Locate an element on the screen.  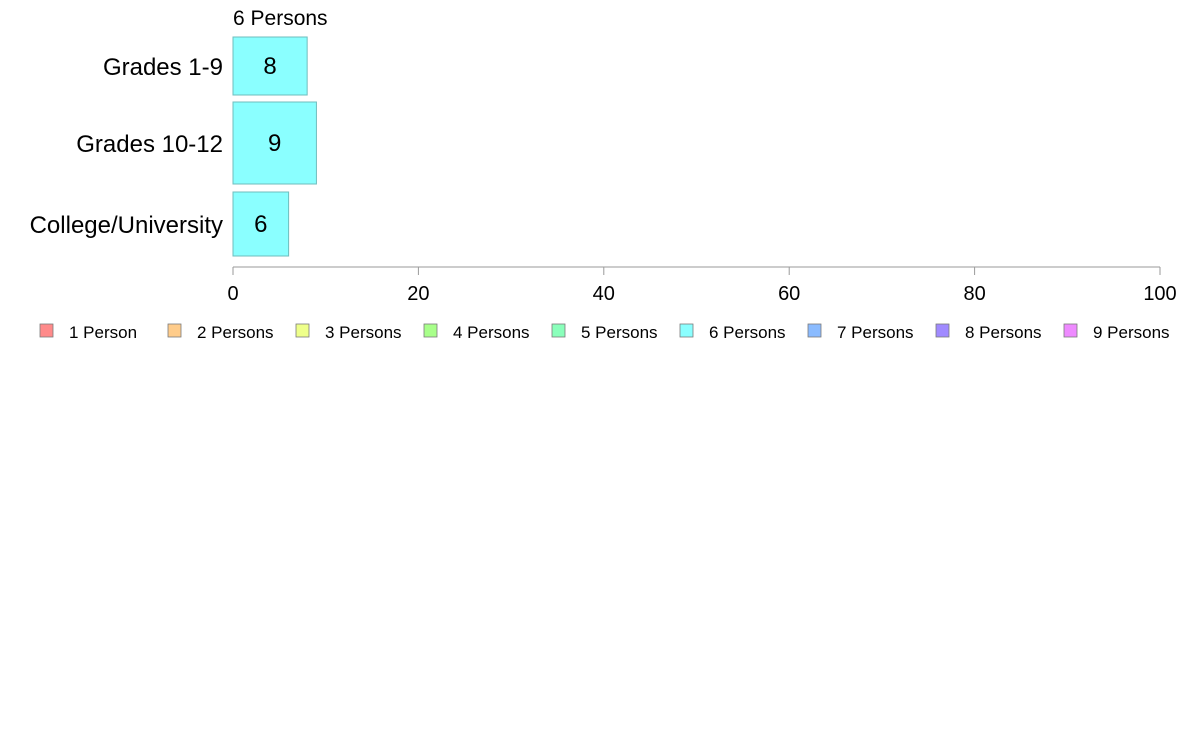
legend-item: 4 Persons is located at coordinates (477, 332).